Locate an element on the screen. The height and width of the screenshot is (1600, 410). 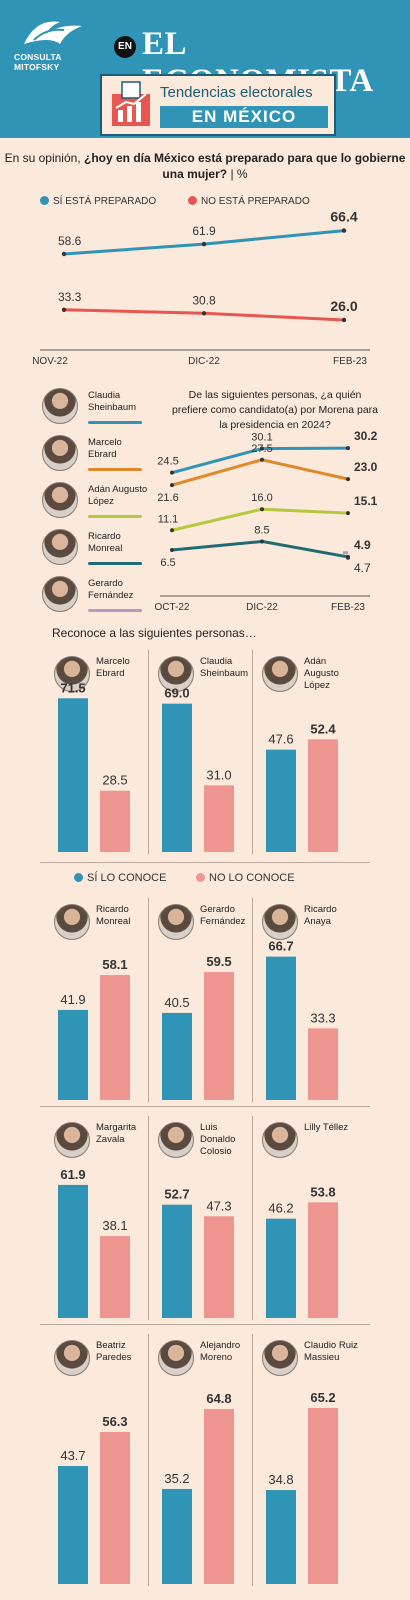
x-tick-label: FEB-23 is located at coordinates (350, 361).